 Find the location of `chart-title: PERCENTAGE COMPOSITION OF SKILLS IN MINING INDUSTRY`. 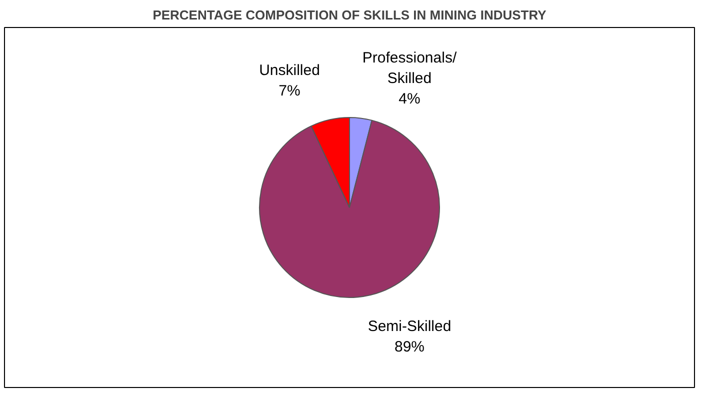

chart-title: PERCENTAGE COMPOSITION OF SKILLS IN MINING INDUSTRY is located at coordinates (349, 15).